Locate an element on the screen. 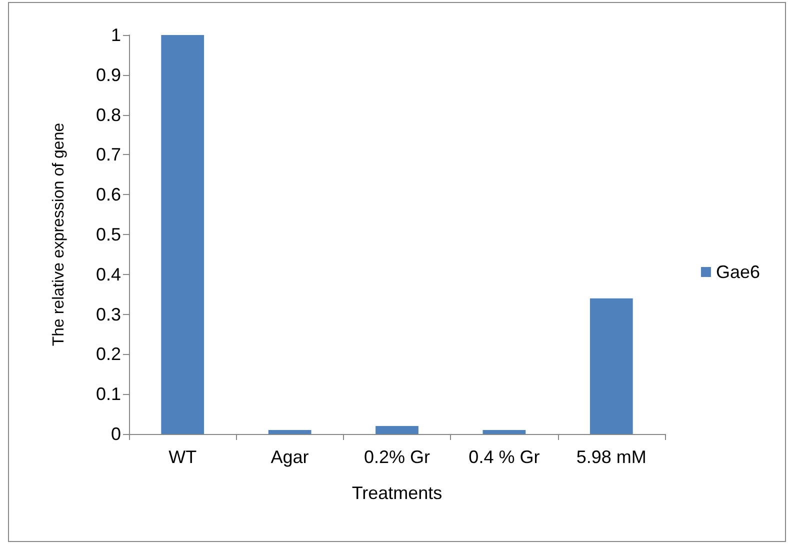  y-tick-label: 0.7 is located at coordinates (108, 154).